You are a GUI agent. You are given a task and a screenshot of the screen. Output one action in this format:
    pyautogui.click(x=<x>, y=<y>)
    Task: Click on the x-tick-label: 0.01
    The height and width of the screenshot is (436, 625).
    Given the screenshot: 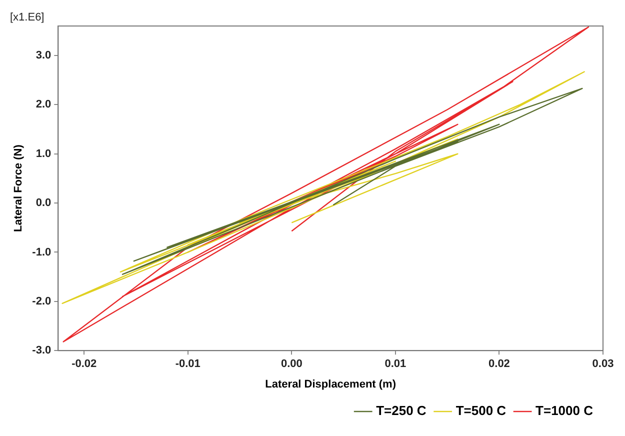 What is the action you would take?
    pyautogui.click(x=395, y=364)
    